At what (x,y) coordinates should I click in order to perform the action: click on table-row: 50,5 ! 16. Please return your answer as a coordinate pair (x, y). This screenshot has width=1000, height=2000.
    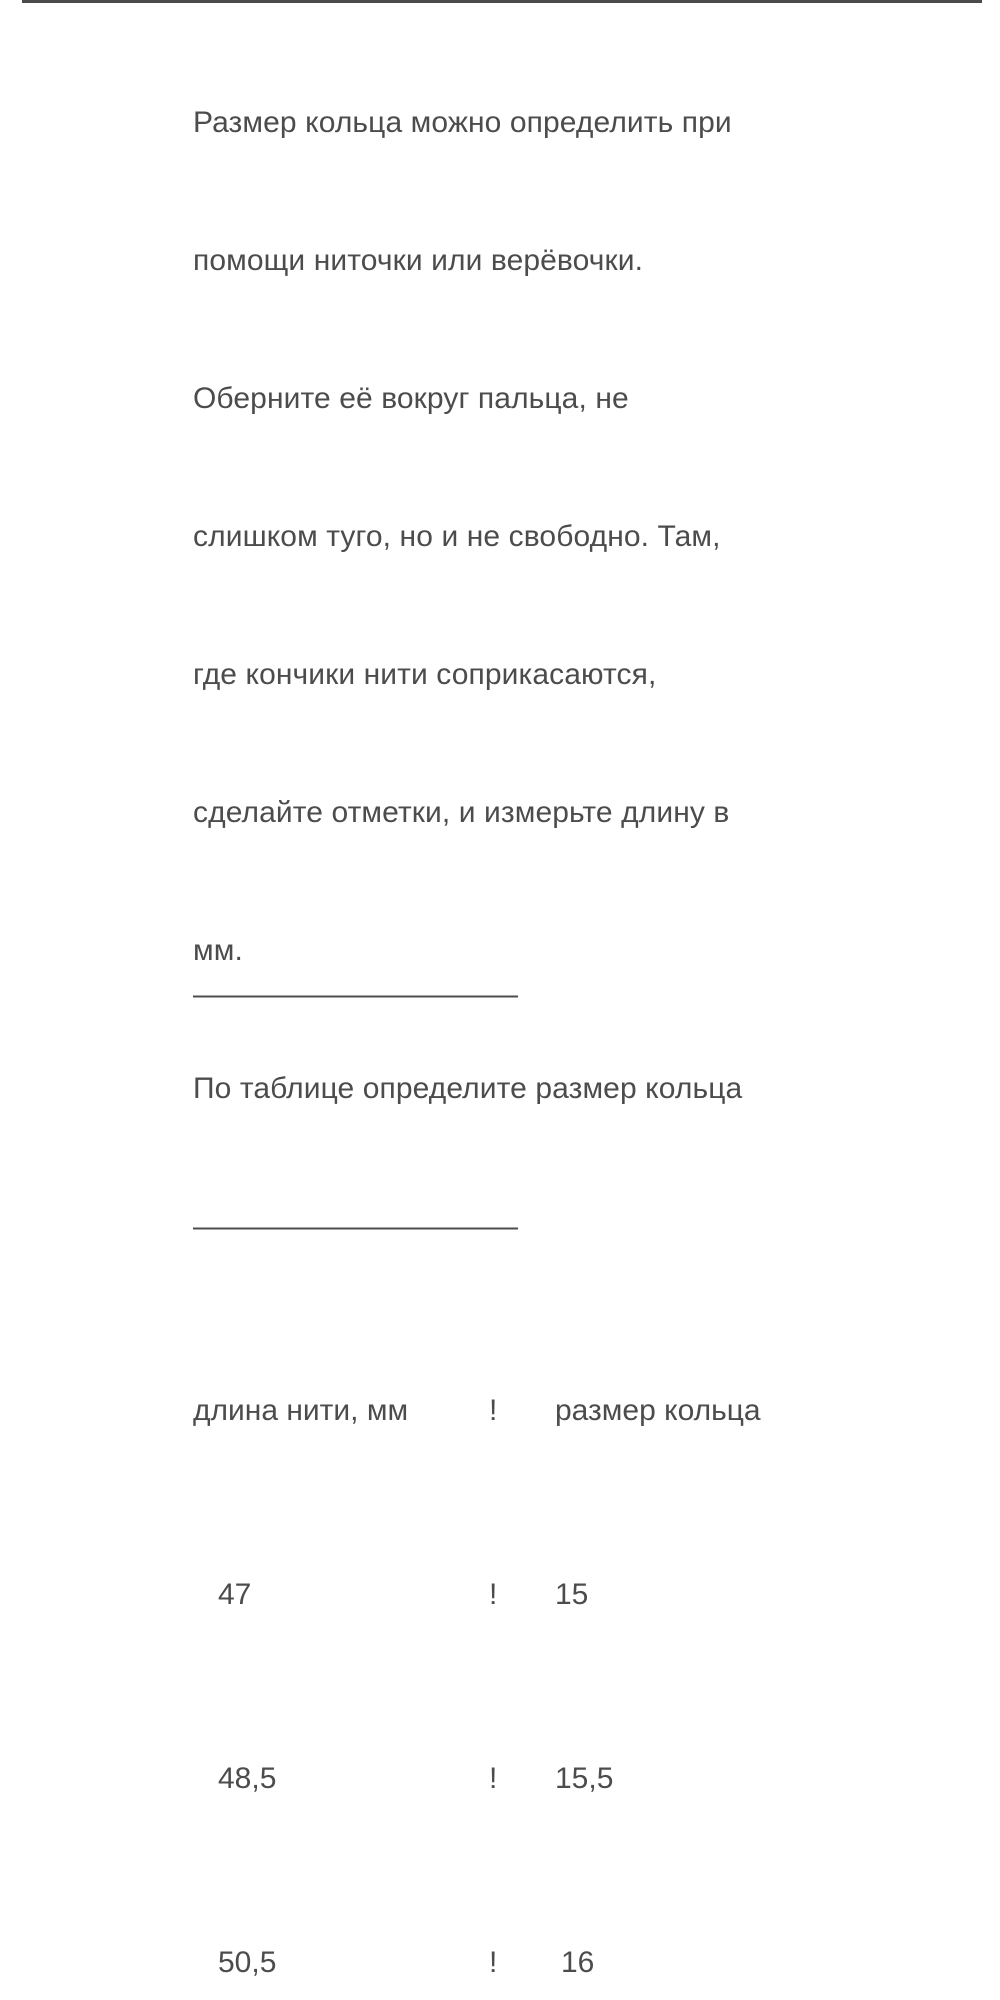
    Looking at the image, I should click on (588, 1963).